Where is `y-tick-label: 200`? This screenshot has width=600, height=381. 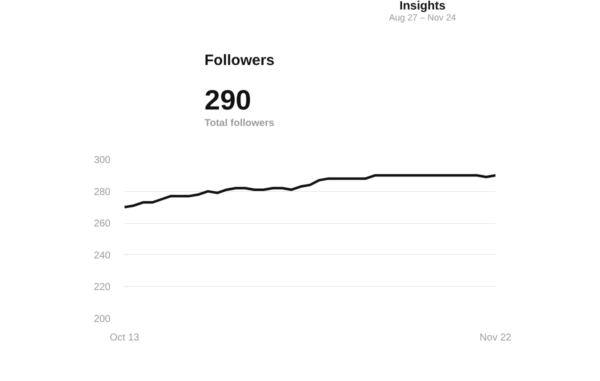
y-tick-label: 200 is located at coordinates (102, 319).